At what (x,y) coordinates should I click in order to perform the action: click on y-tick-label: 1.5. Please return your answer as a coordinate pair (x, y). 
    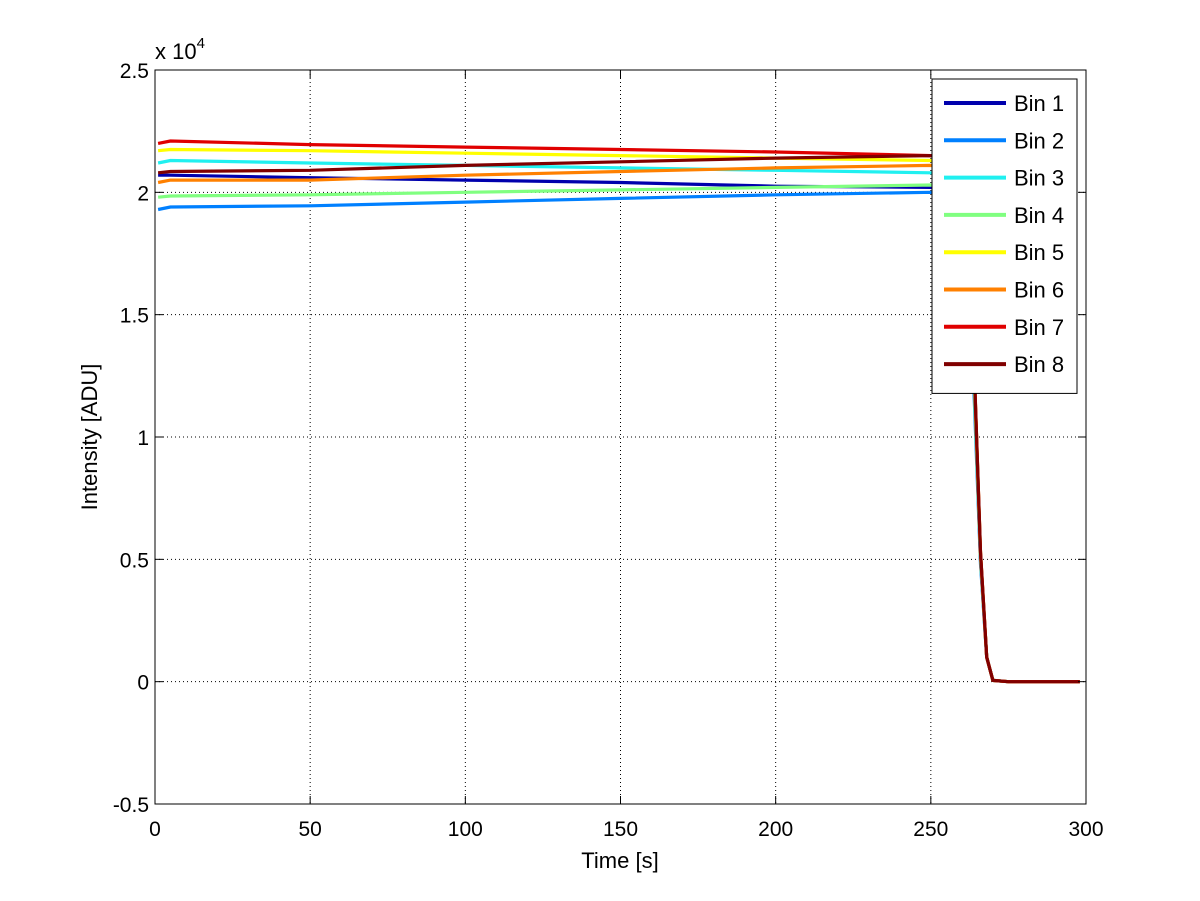
    Looking at the image, I should click on (134, 316).